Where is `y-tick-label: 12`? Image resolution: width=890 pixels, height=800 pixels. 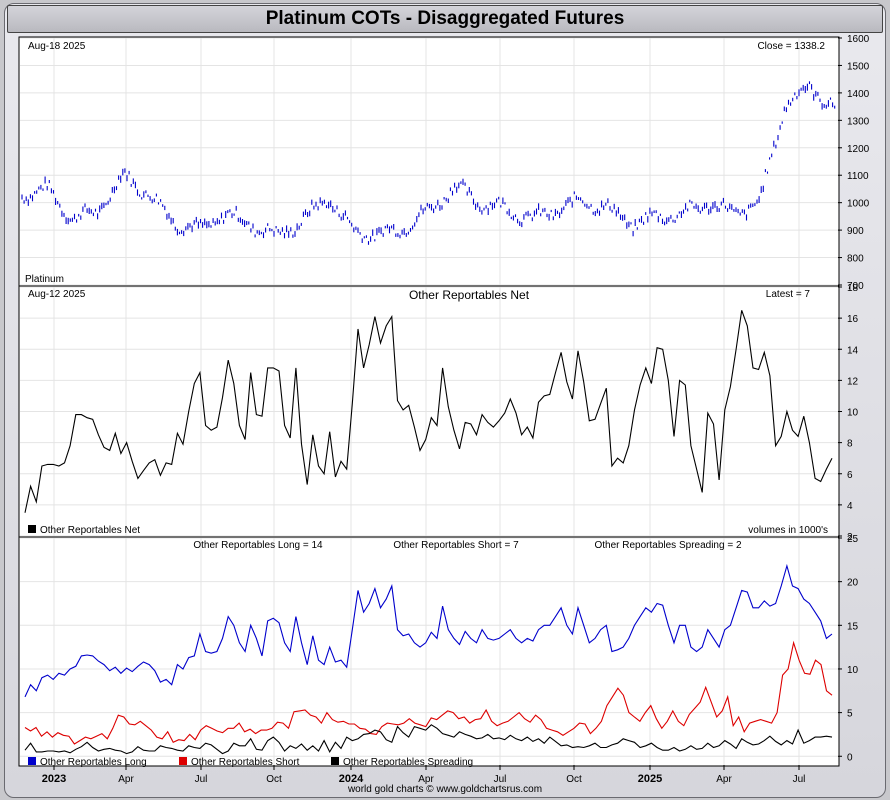
y-tick-label: 12 is located at coordinates (853, 381).